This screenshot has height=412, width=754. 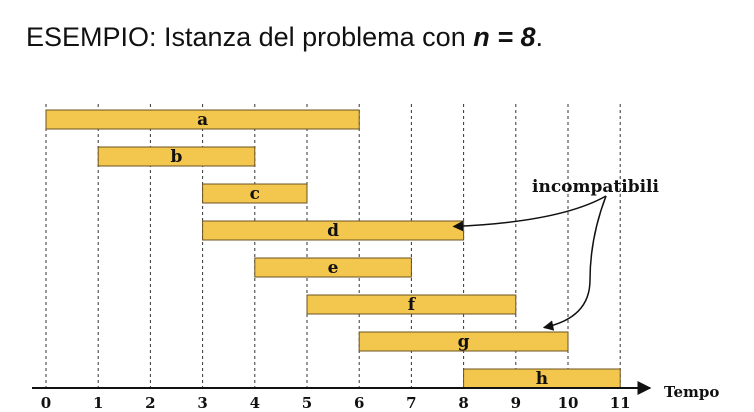 I want to click on heading-prefix: ESEMPIO: Istanza del problema con, so click(x=250, y=37).